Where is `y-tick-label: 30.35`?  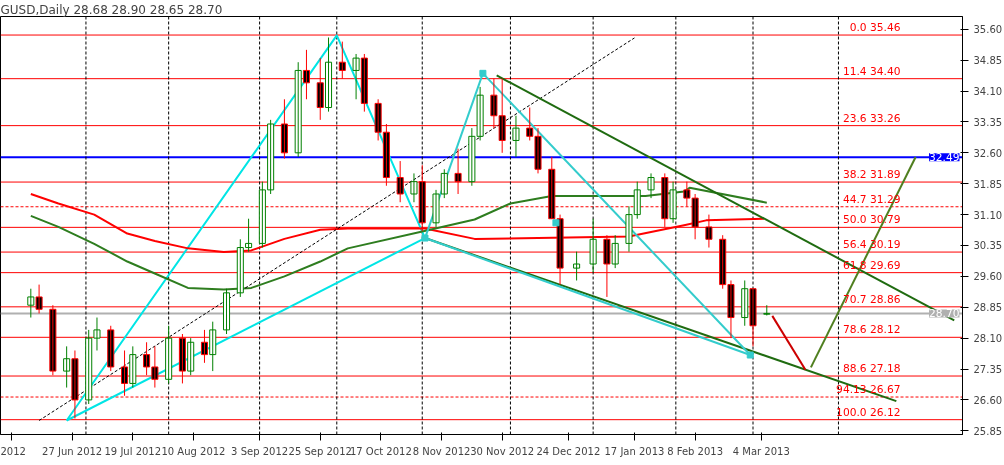
y-tick-label: 30.35 is located at coordinates (988, 246).